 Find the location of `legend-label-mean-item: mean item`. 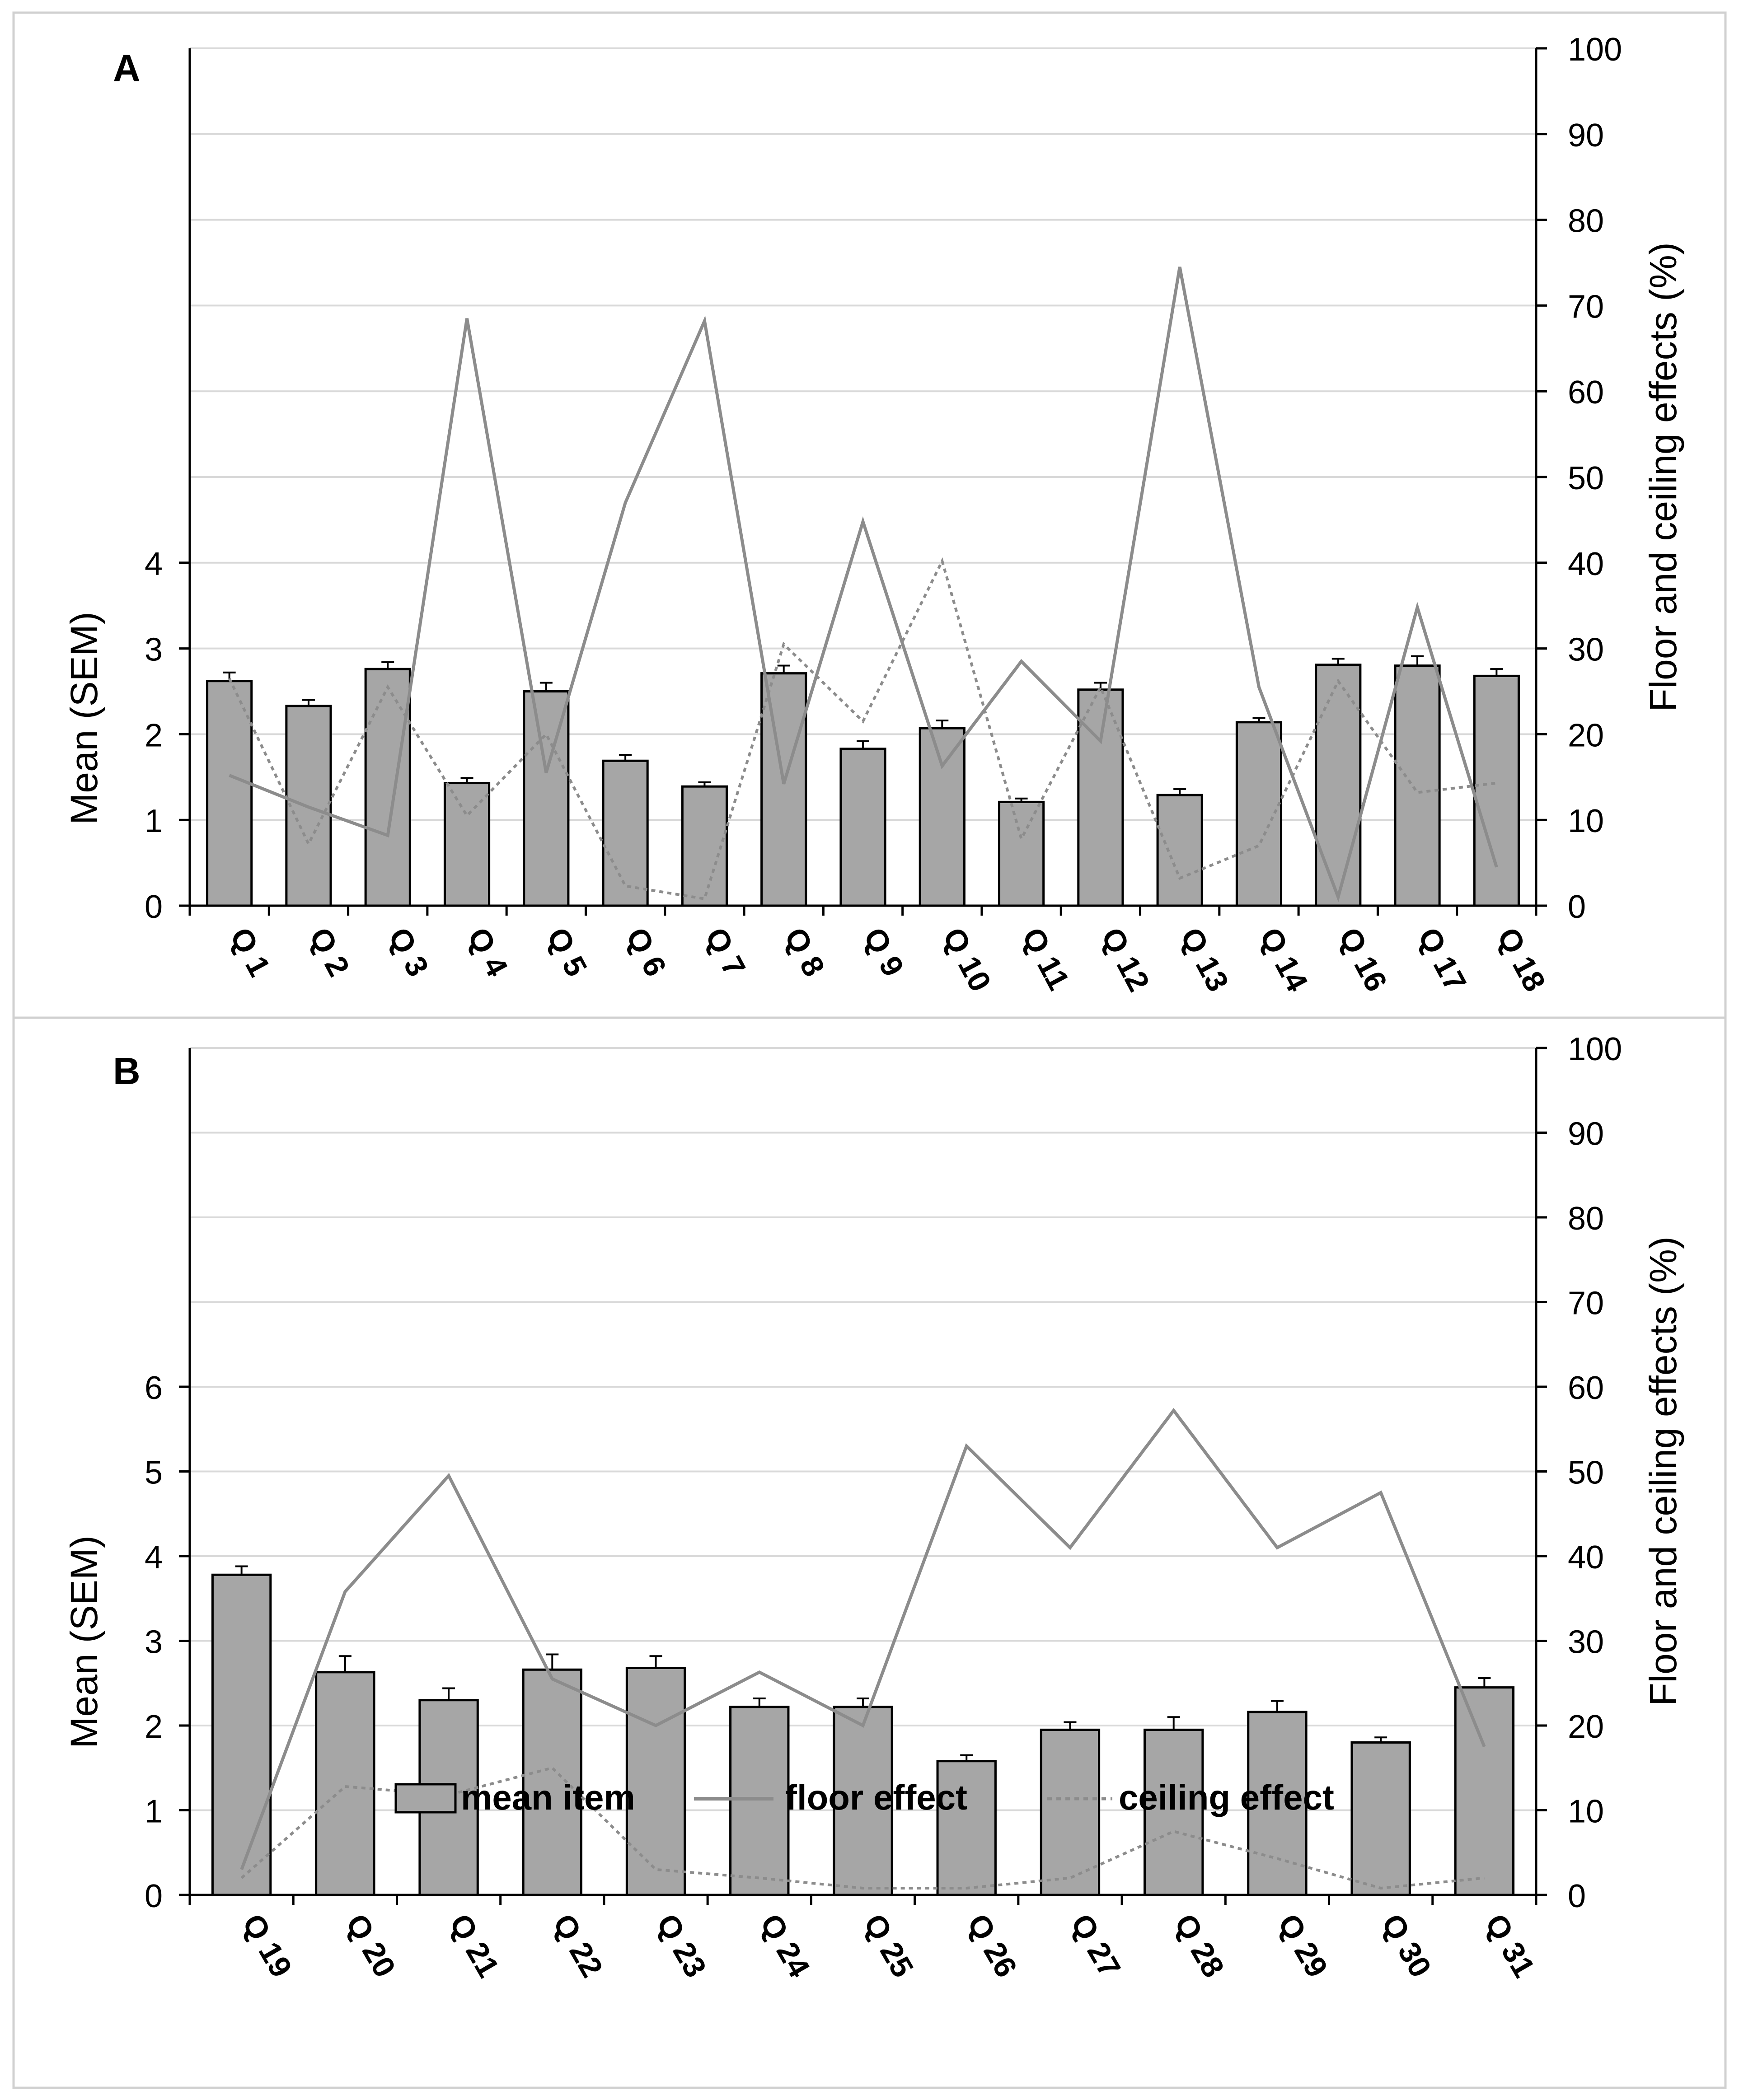

legend-label-mean-item: mean item is located at coordinates (548, 1797).